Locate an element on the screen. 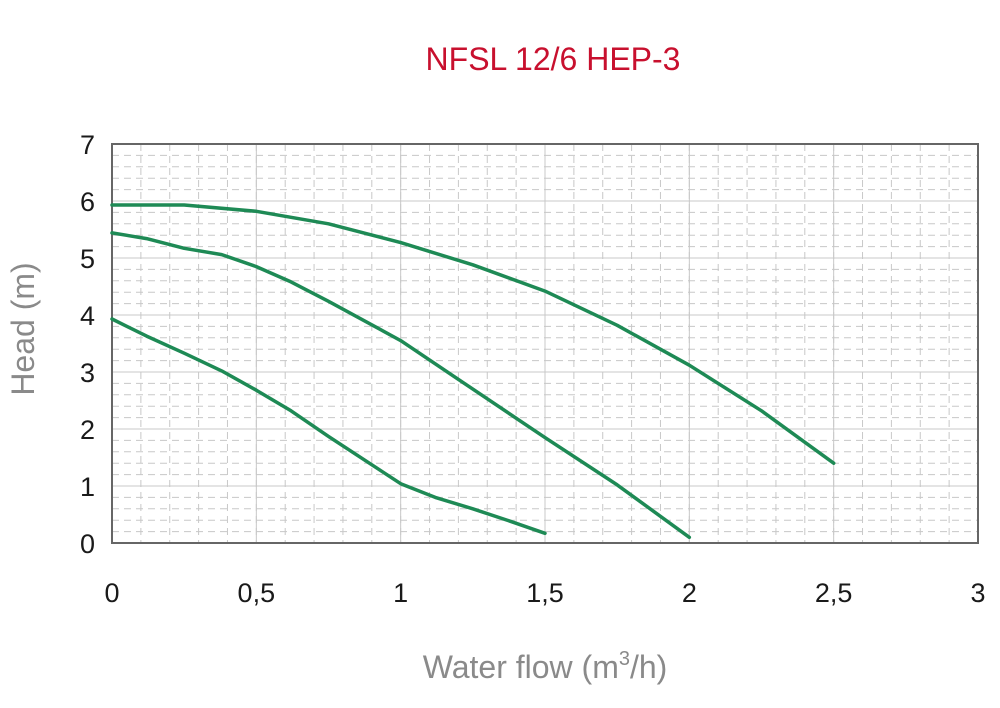  x-tick-label: 2,5 is located at coordinates (834, 593).